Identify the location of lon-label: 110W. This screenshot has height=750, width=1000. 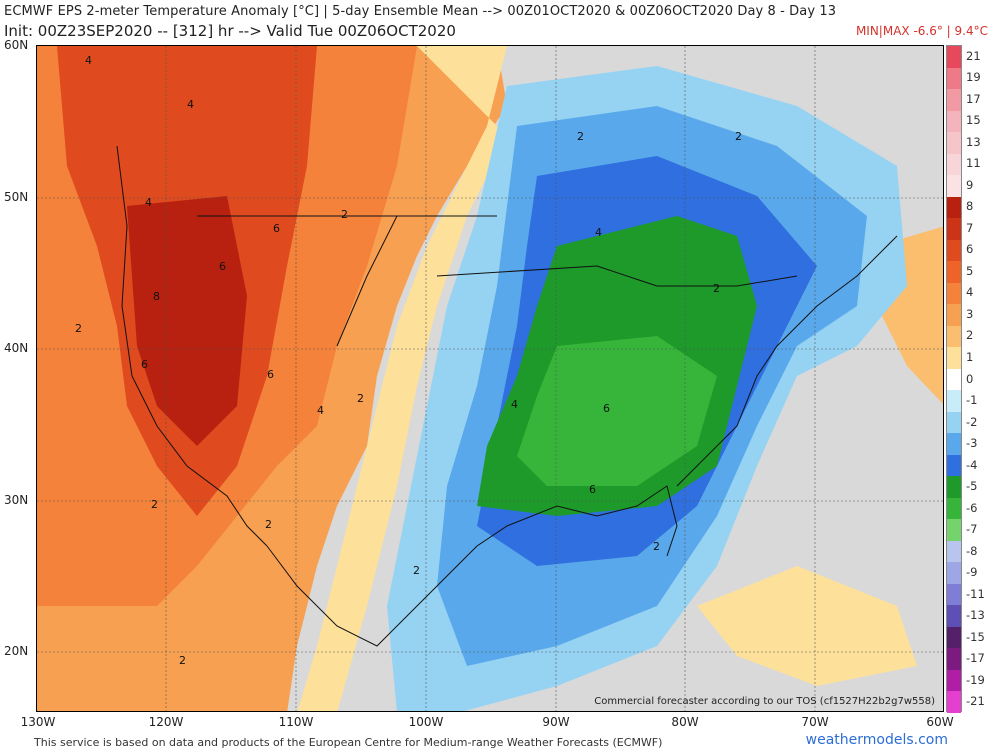
(296, 722).